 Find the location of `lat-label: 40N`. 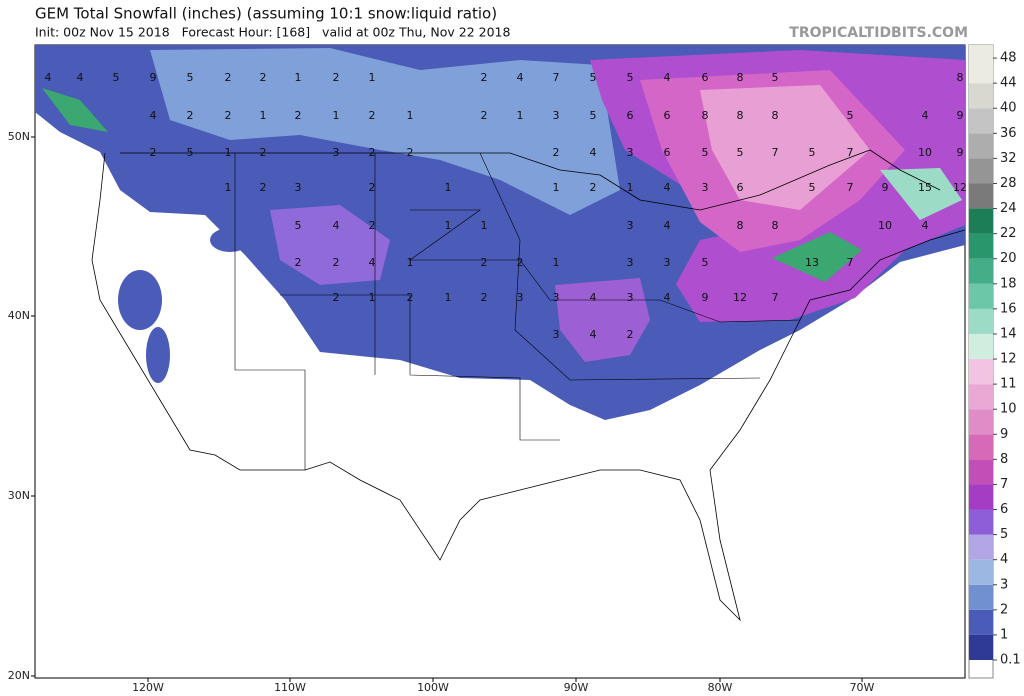

lat-label: 40N is located at coordinates (19, 315).